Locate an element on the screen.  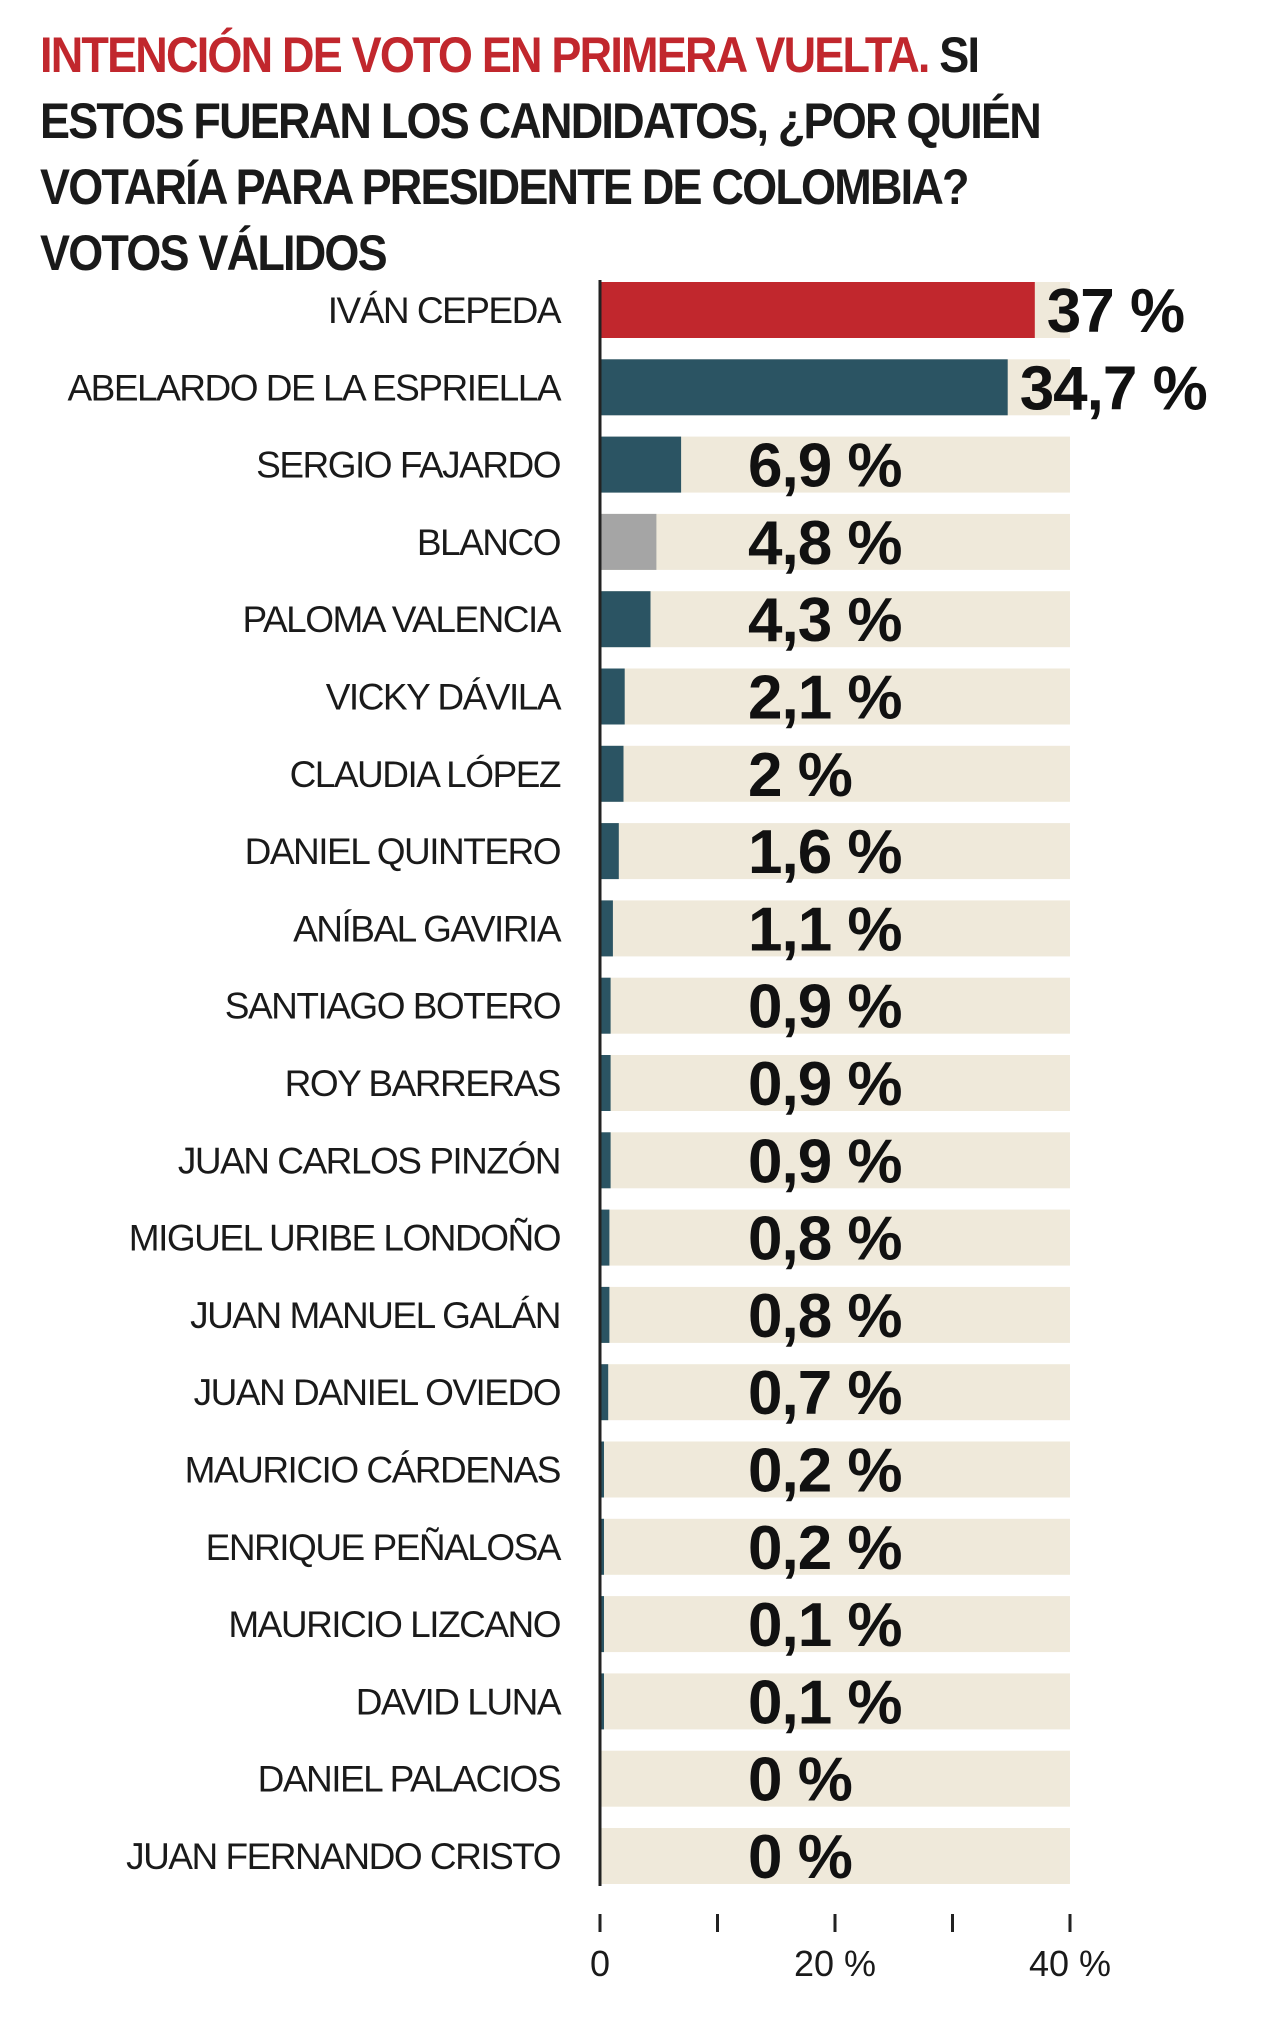
candidate-label: BLANCO is located at coordinates (489, 542).